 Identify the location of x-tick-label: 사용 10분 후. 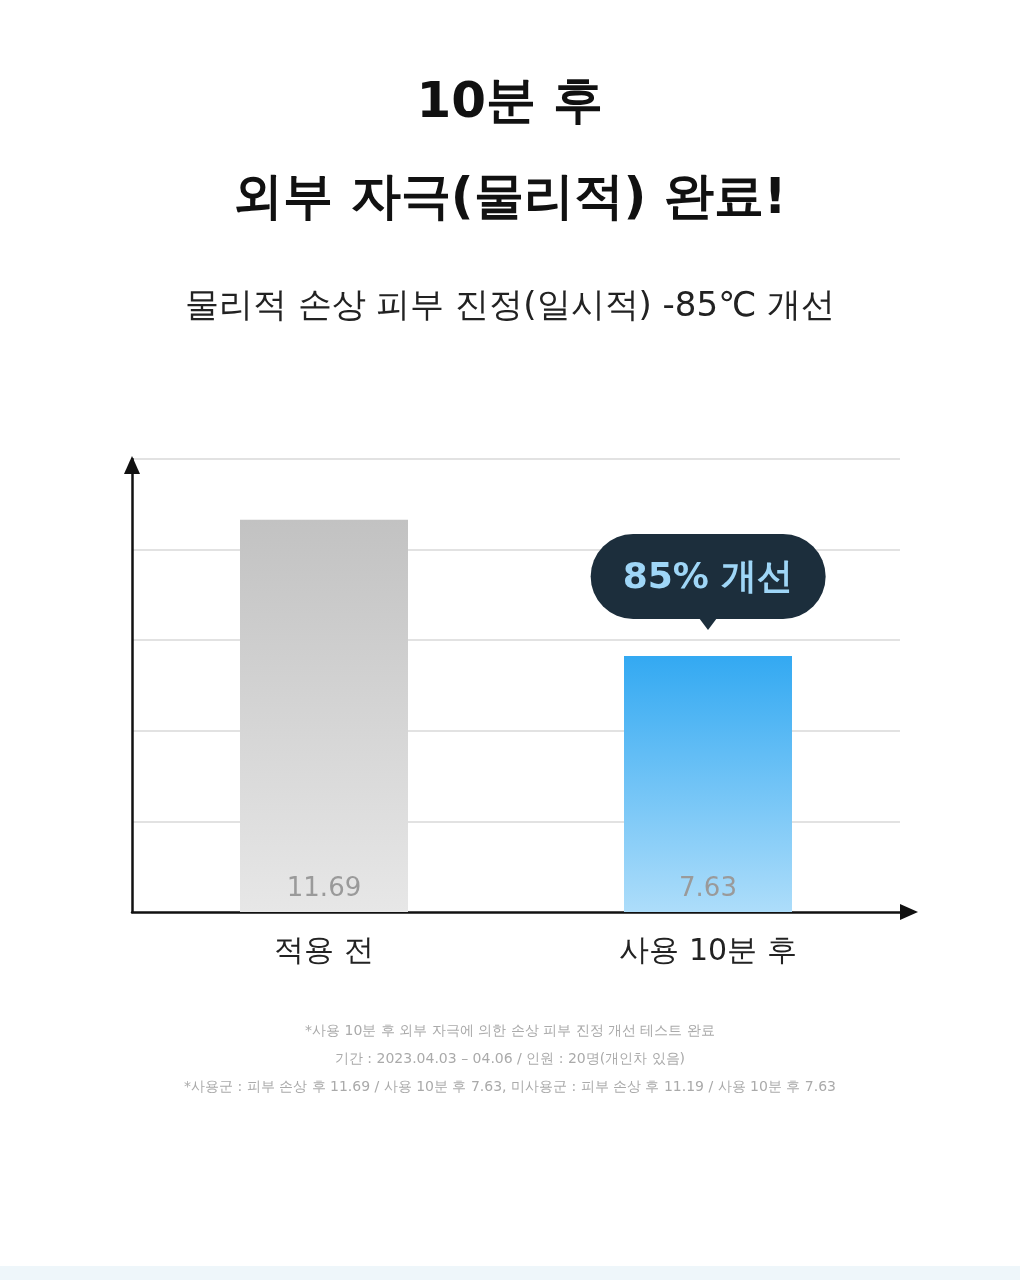
(708, 949).